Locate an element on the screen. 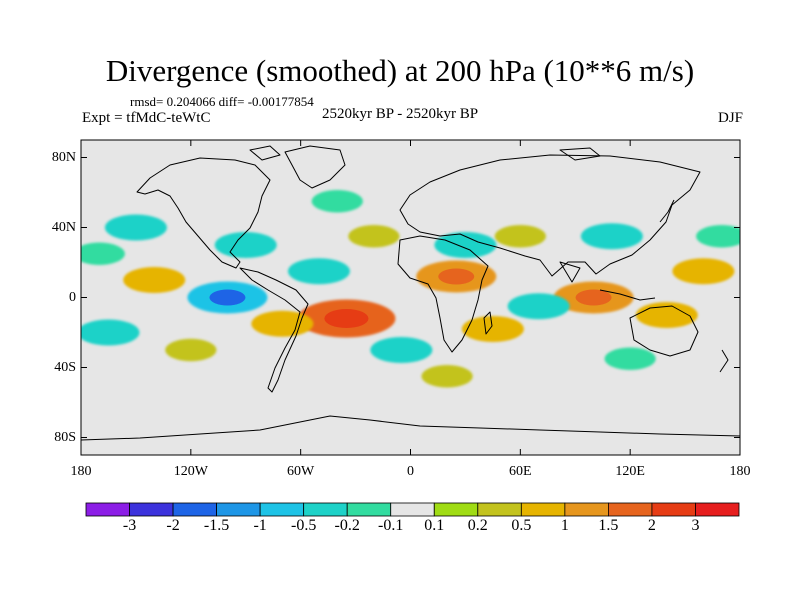 Image resolution: width=800 pixels, height=600 pixels. period-label: 2520kyr BP - 2520kyr BP is located at coordinates (400, 114).